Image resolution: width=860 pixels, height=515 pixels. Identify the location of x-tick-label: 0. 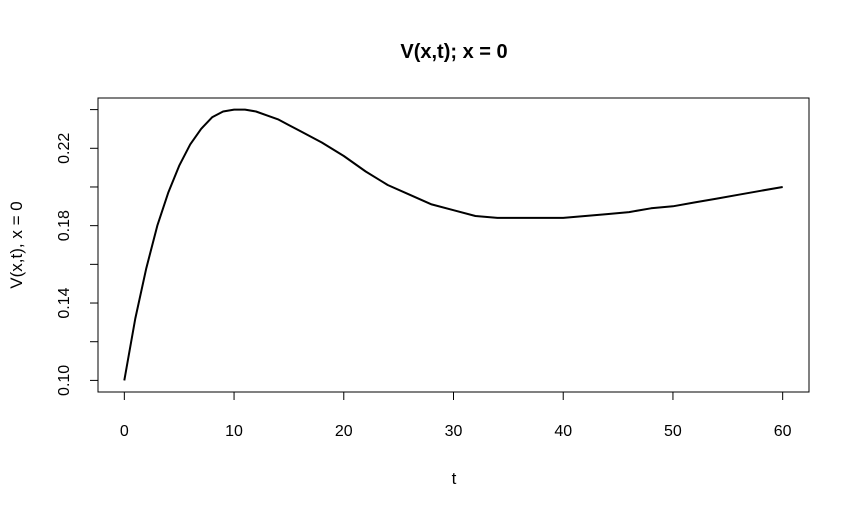
(124, 431).